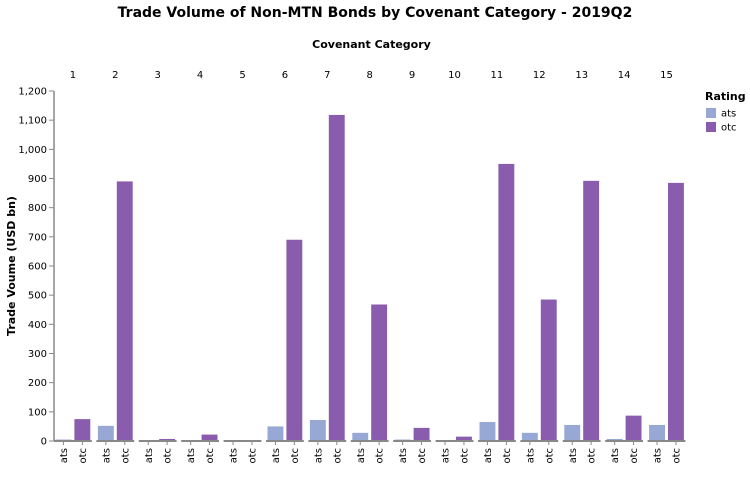 This screenshot has width=750, height=489. I want to click on y-tick-label: 300, so click(37, 354).